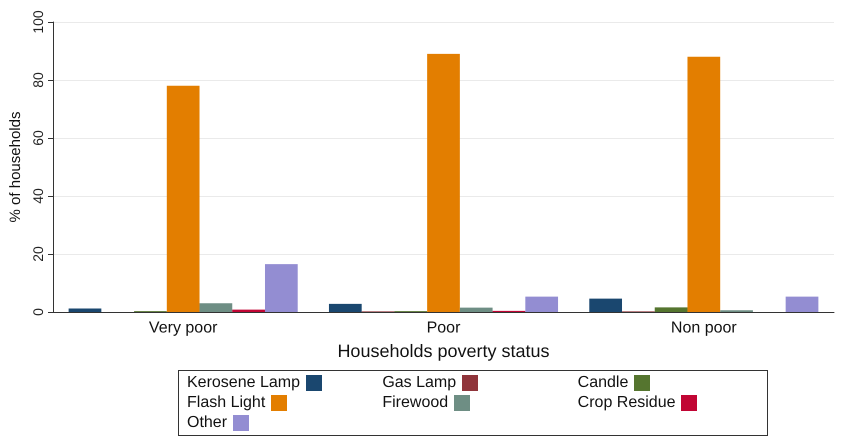  What do you see at coordinates (38, 138) in the screenshot?
I see `y-tick-label: 60` at bounding box center [38, 138].